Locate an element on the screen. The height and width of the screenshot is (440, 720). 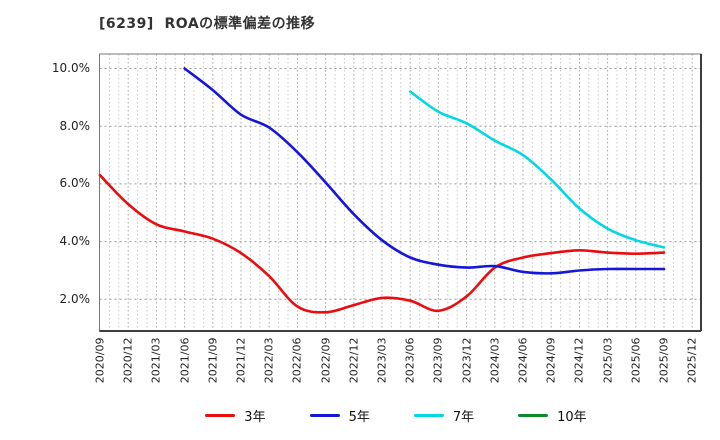
y-axis-label: 2.0% is located at coordinates (75, 298).